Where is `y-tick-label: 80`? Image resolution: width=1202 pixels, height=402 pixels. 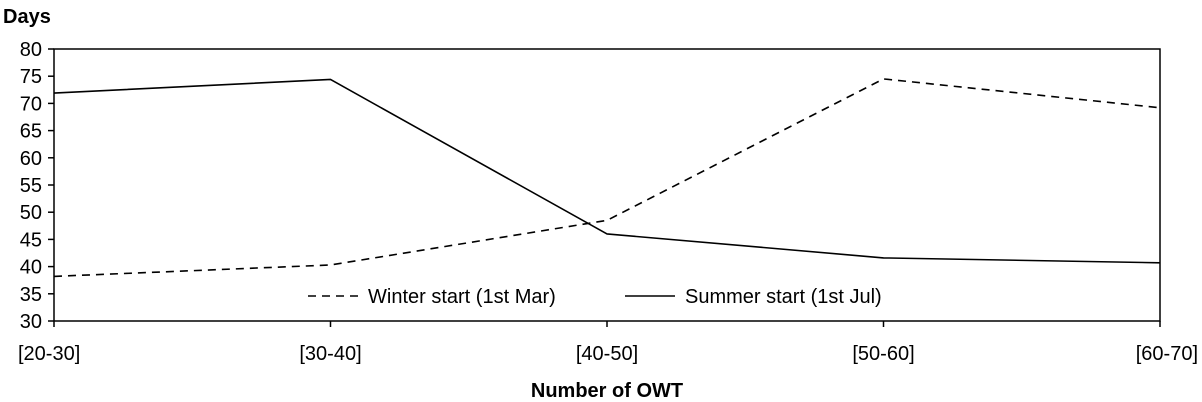 y-tick-label: 80 is located at coordinates (31, 50).